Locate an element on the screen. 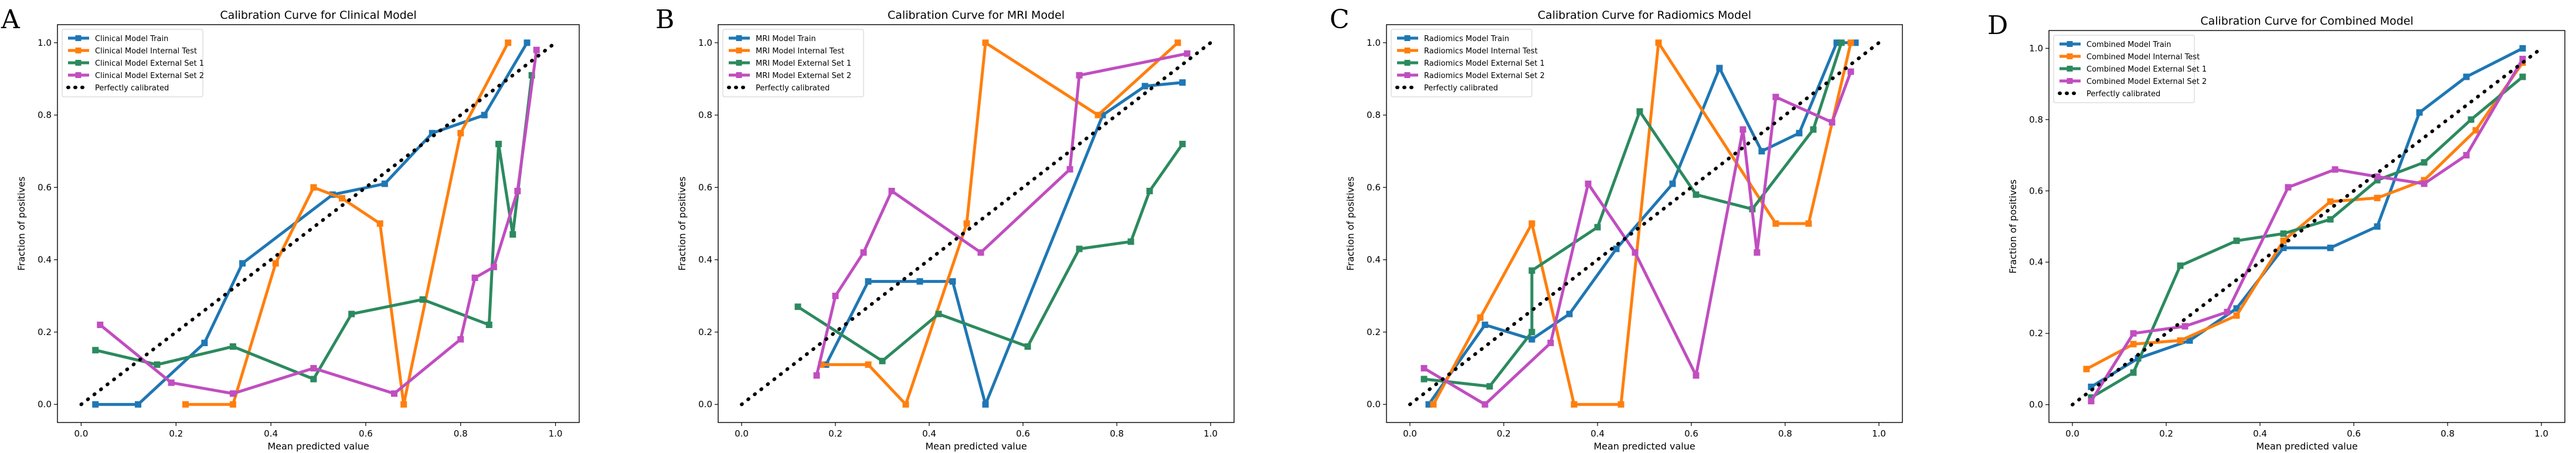 The width and height of the screenshot is (2576, 453). legend-box is located at coordinates (2124, 69).